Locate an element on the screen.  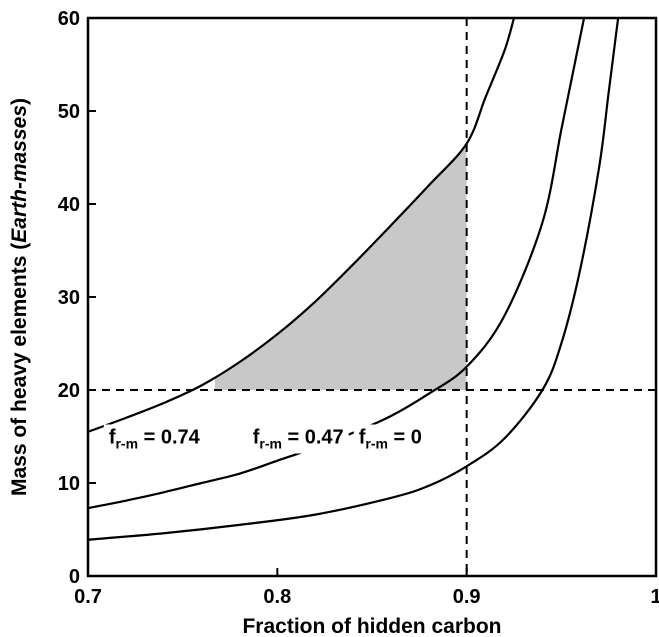
y-axis-title-suffix: ) is located at coordinates (19, 101).